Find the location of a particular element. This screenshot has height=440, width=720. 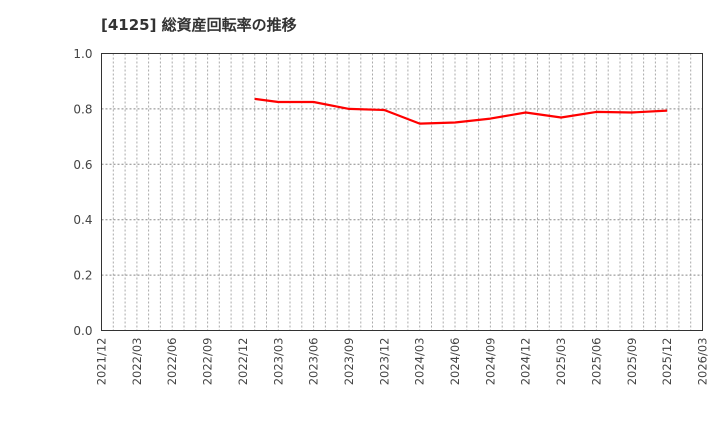

x-tick-label: 2023/06 is located at coordinates (314, 362).